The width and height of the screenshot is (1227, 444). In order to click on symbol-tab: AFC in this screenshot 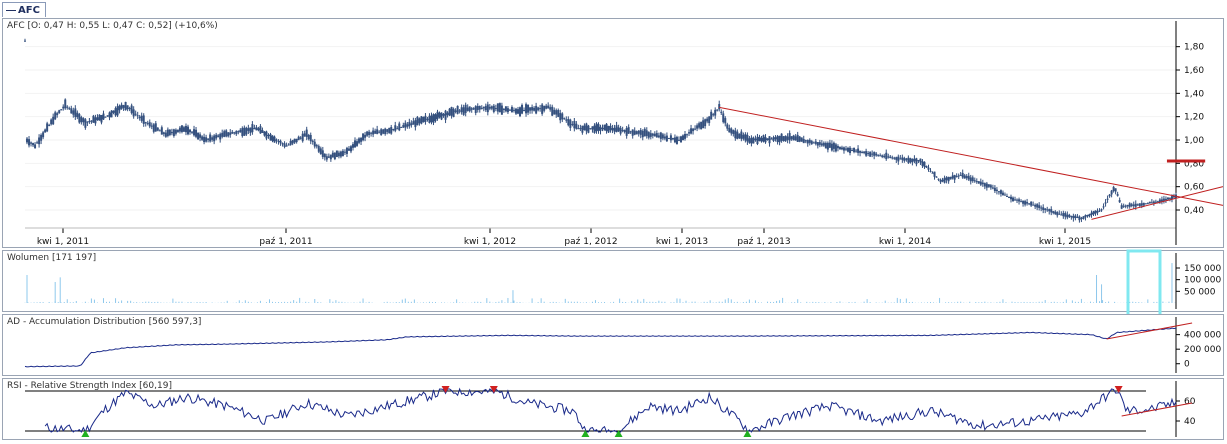, I will do `click(24, 9)`.